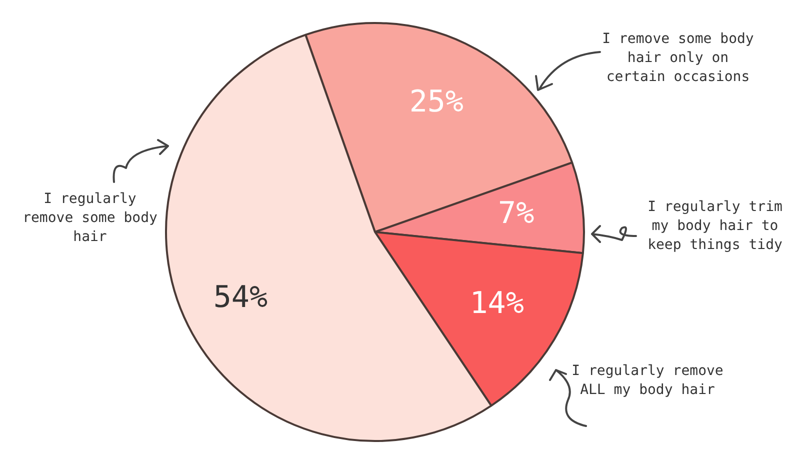  Describe the element at coordinates (436, 102) in the screenshot. I see `data-label: 25%` at that location.